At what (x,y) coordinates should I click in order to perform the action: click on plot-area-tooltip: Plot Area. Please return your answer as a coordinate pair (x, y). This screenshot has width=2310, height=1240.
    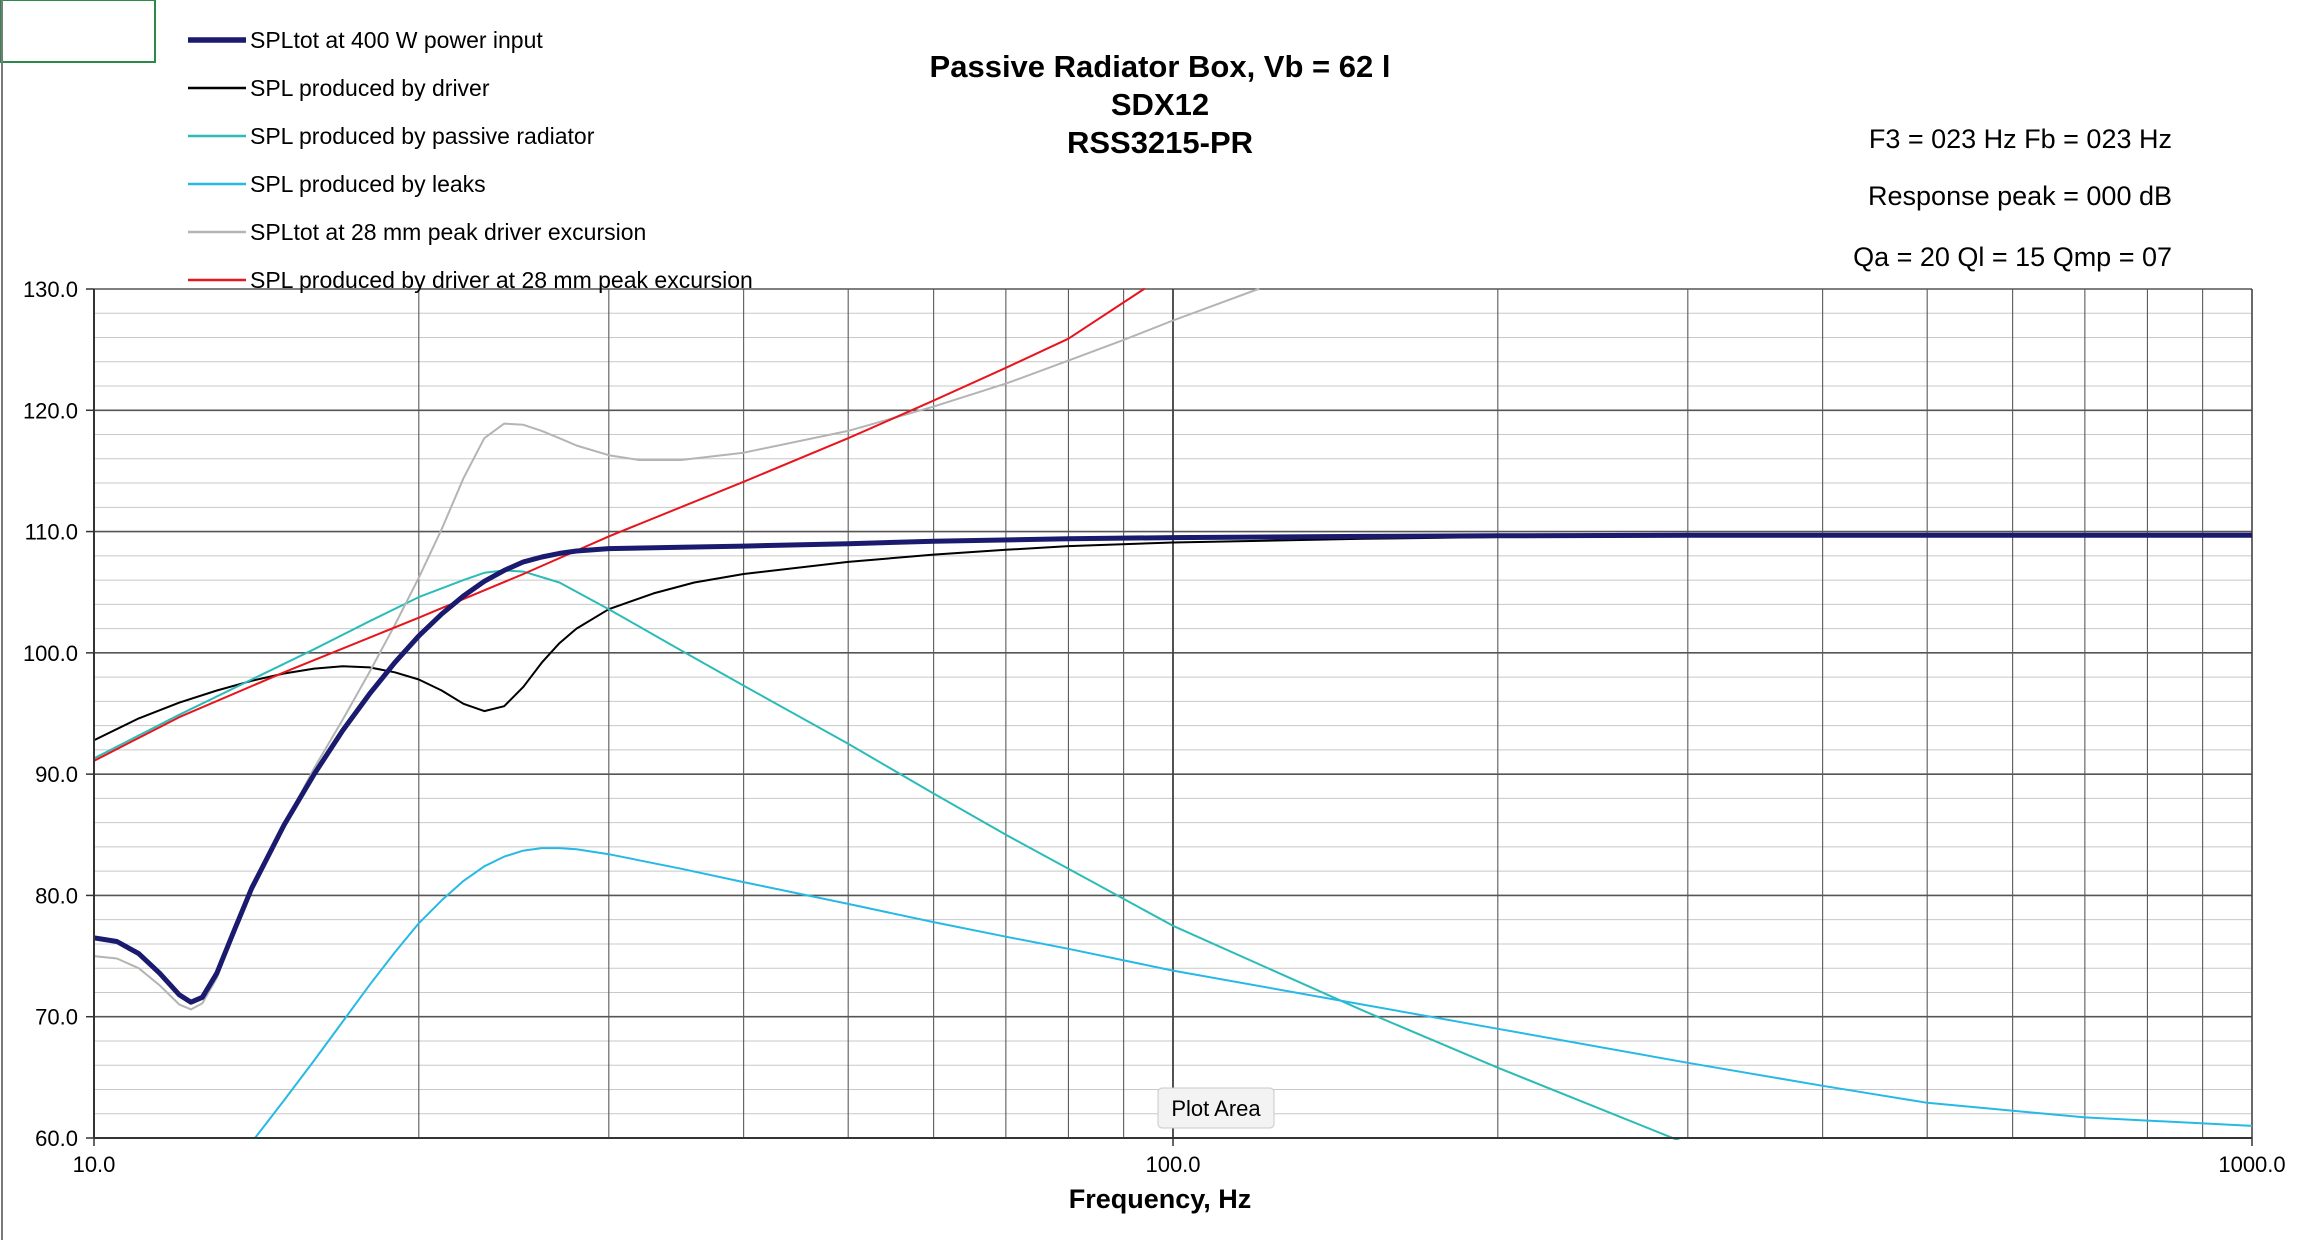
    Looking at the image, I should click on (1216, 1108).